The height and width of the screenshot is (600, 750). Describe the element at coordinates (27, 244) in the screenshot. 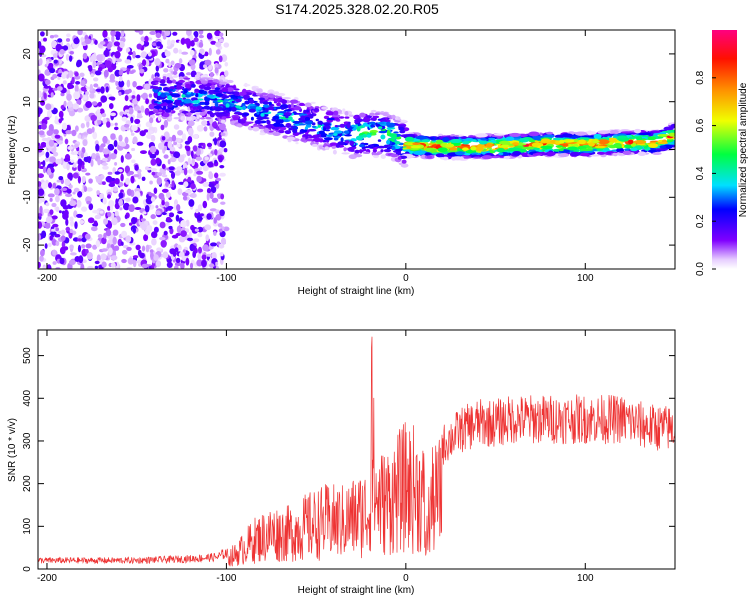

I see `y-tick-label: -20` at that location.